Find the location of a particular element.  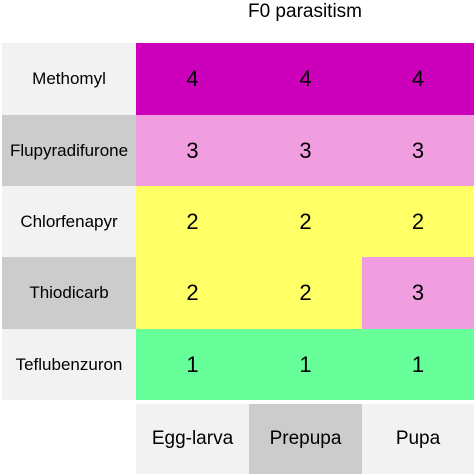

heatmap-cell-methomyl-pupa: 4 is located at coordinates (418, 79).